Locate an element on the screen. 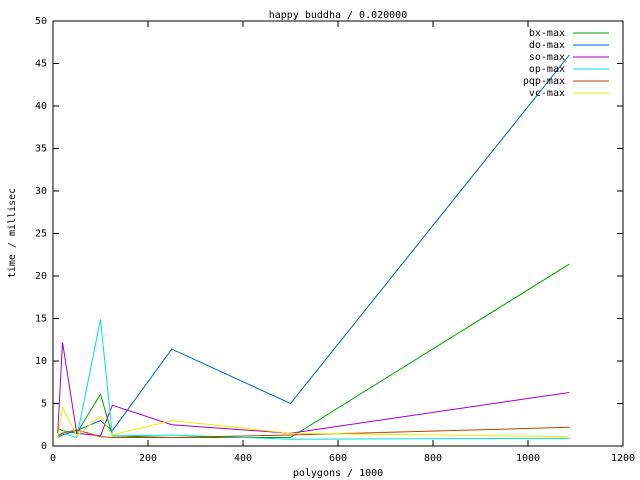  x-tick-label: 200 is located at coordinates (148, 458).